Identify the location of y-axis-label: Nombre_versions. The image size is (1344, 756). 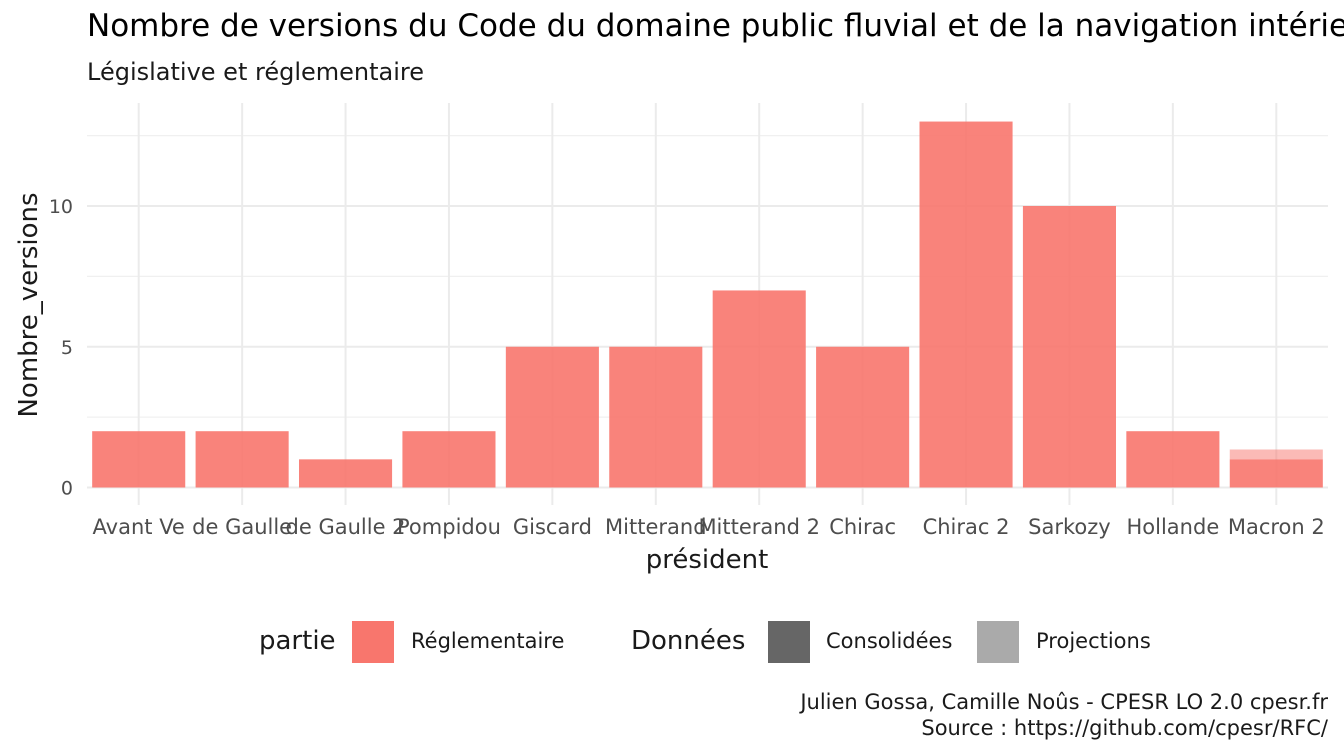
(29, 304).